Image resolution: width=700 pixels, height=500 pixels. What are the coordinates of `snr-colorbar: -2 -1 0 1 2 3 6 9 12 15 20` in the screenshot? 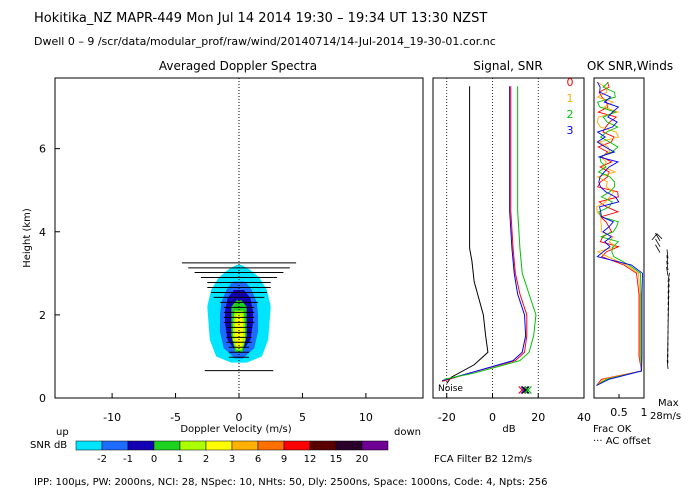 It's located at (232, 452).